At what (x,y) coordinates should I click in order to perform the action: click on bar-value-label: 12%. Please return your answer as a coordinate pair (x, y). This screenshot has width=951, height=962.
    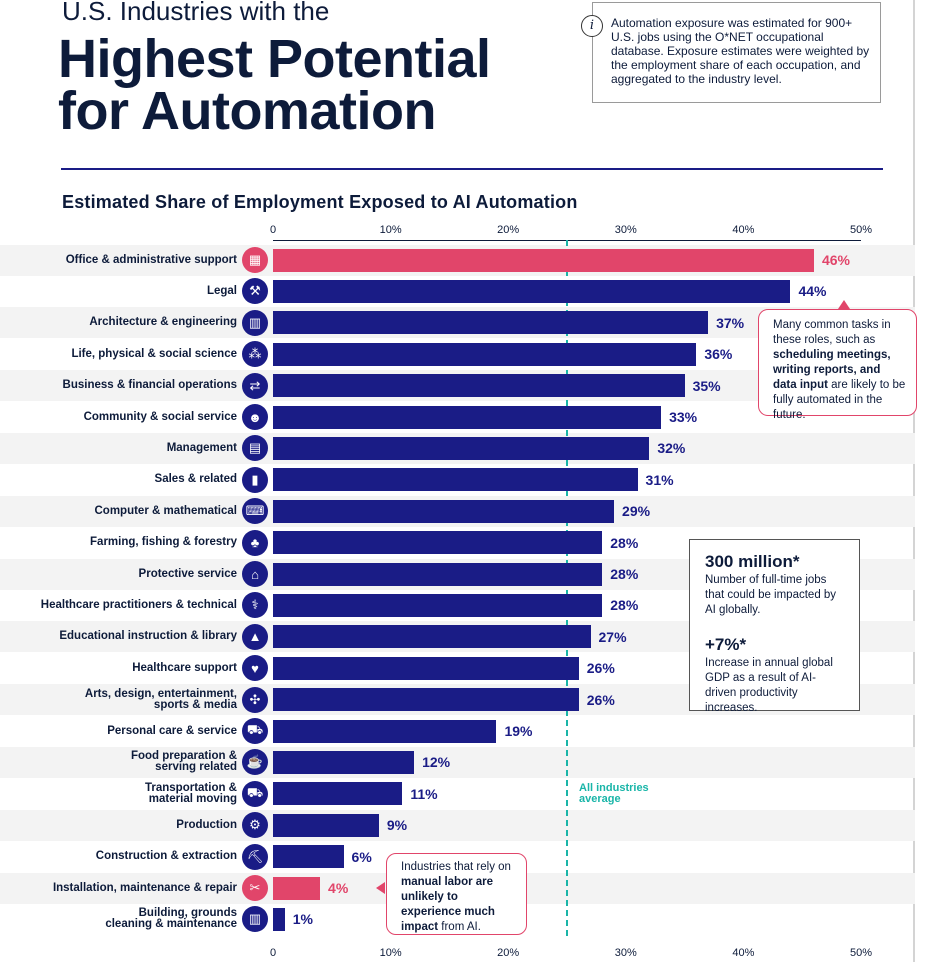
    Looking at the image, I should click on (436, 762).